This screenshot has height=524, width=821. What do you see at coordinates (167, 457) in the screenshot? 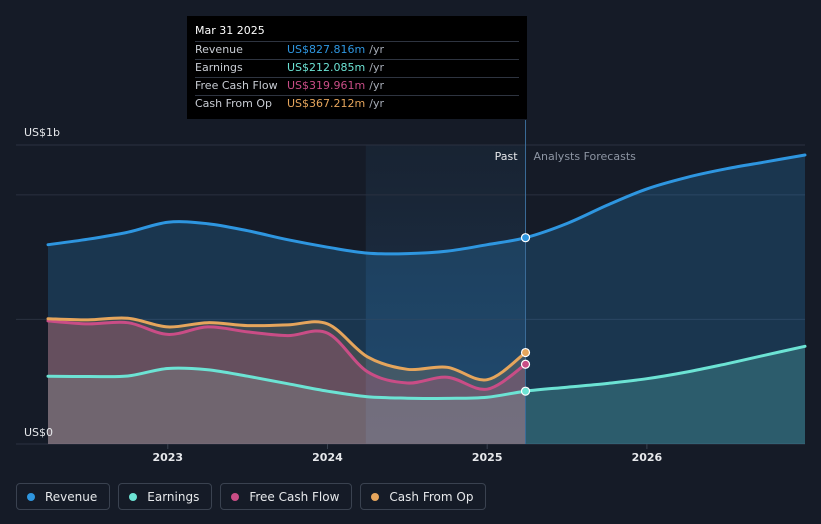
I see `x-tick-label: 2023` at bounding box center [167, 457].